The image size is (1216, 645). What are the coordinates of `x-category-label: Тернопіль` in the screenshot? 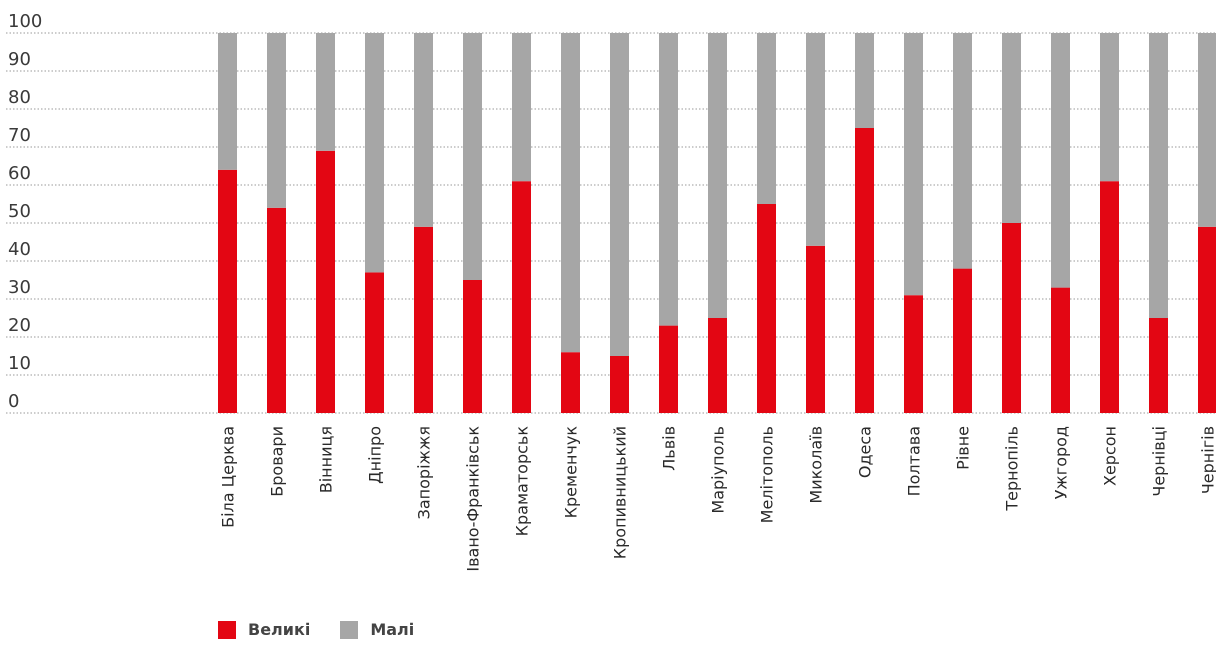 It's located at (1012, 469).